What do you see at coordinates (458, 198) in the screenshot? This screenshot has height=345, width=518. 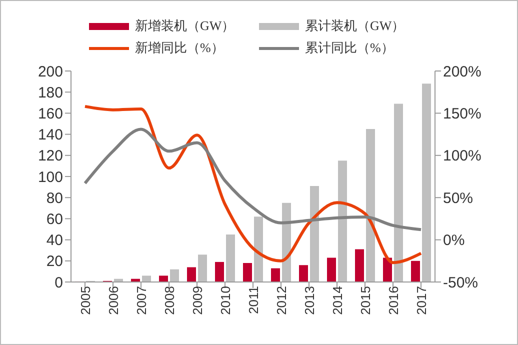 I see `y2-tick-label: 50%` at bounding box center [458, 198].